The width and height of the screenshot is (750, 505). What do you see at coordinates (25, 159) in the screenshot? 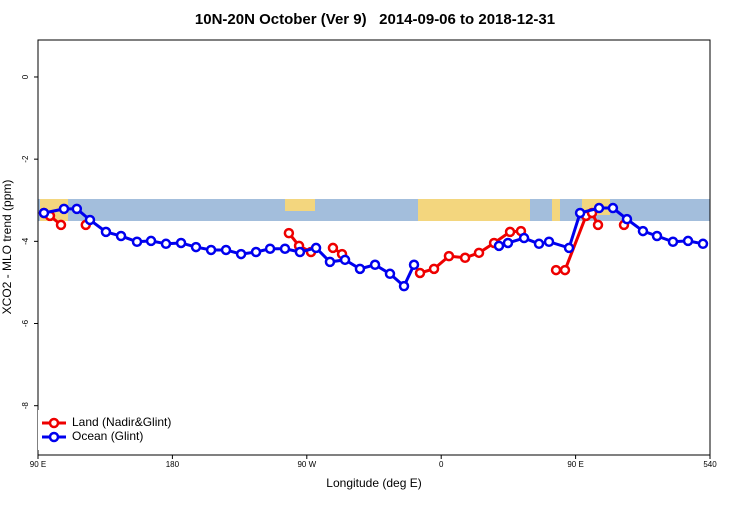
I see `y-tick-label: -2` at bounding box center [25, 159].